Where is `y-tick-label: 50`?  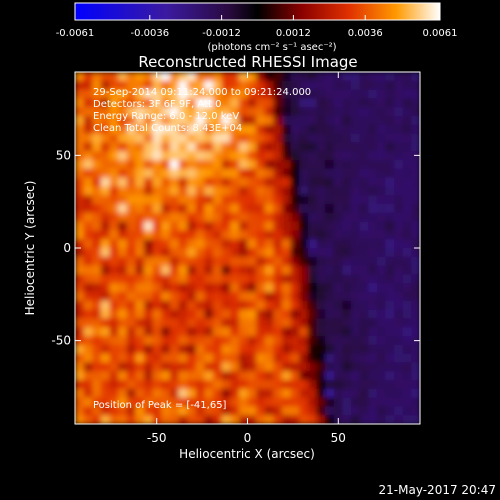
y-tick-label: 50 is located at coordinates (63, 155).